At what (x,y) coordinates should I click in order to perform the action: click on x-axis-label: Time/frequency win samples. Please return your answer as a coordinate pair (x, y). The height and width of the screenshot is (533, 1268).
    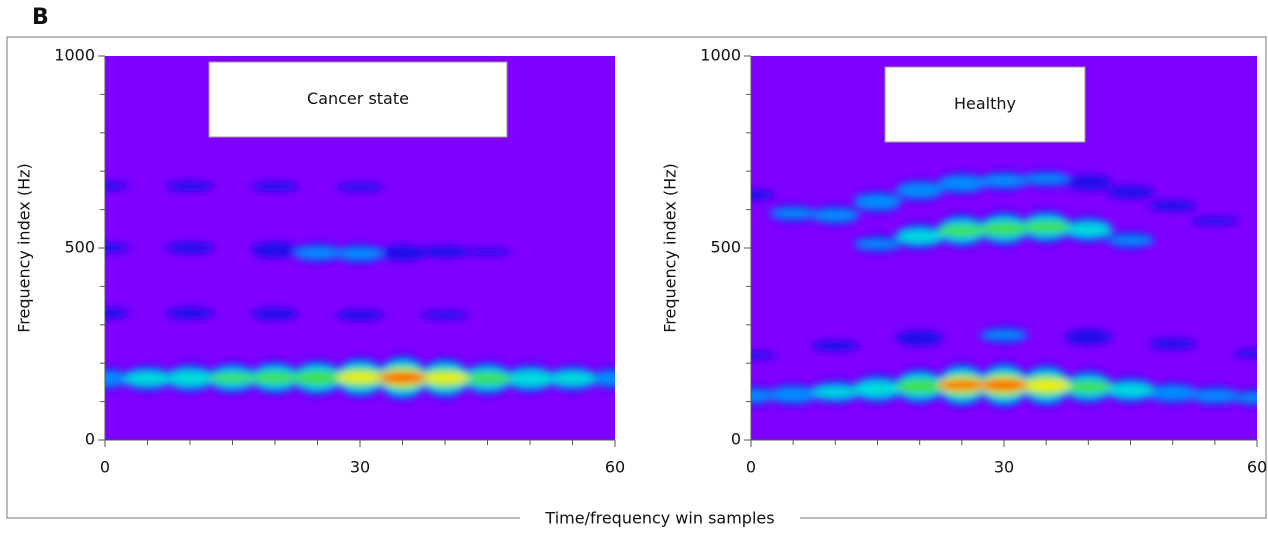
    Looking at the image, I should click on (659, 518).